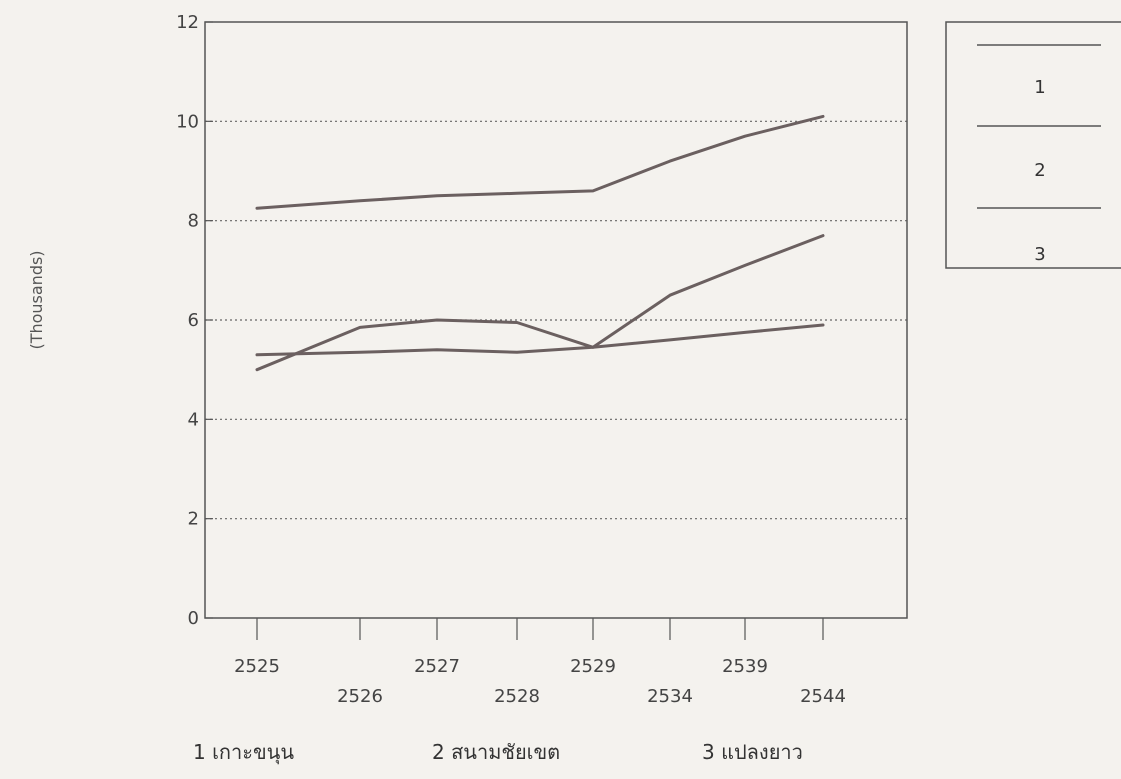  Describe the element at coordinates (36, 299) in the screenshot. I see `y-axis-label: (Thousands)` at that location.